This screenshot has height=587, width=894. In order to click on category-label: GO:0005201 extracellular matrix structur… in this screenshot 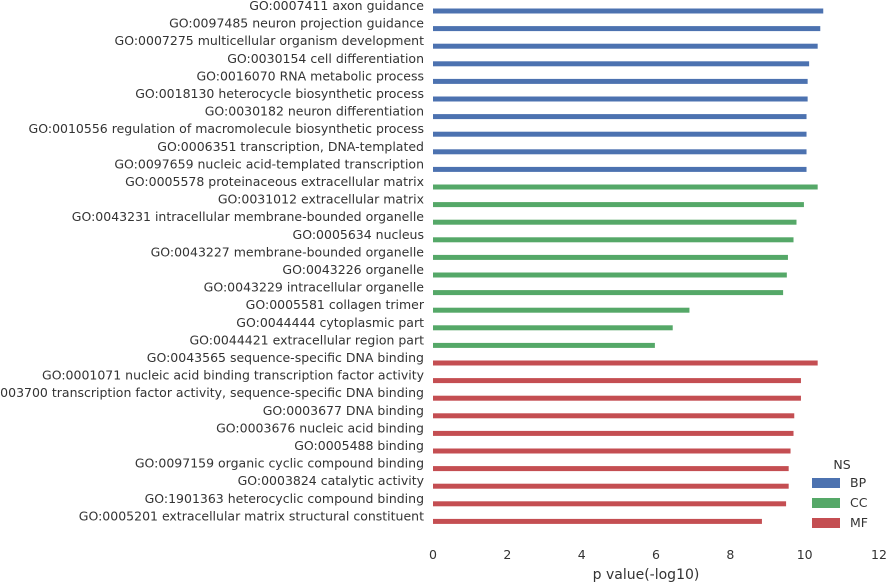, I will do `click(251, 515)`.